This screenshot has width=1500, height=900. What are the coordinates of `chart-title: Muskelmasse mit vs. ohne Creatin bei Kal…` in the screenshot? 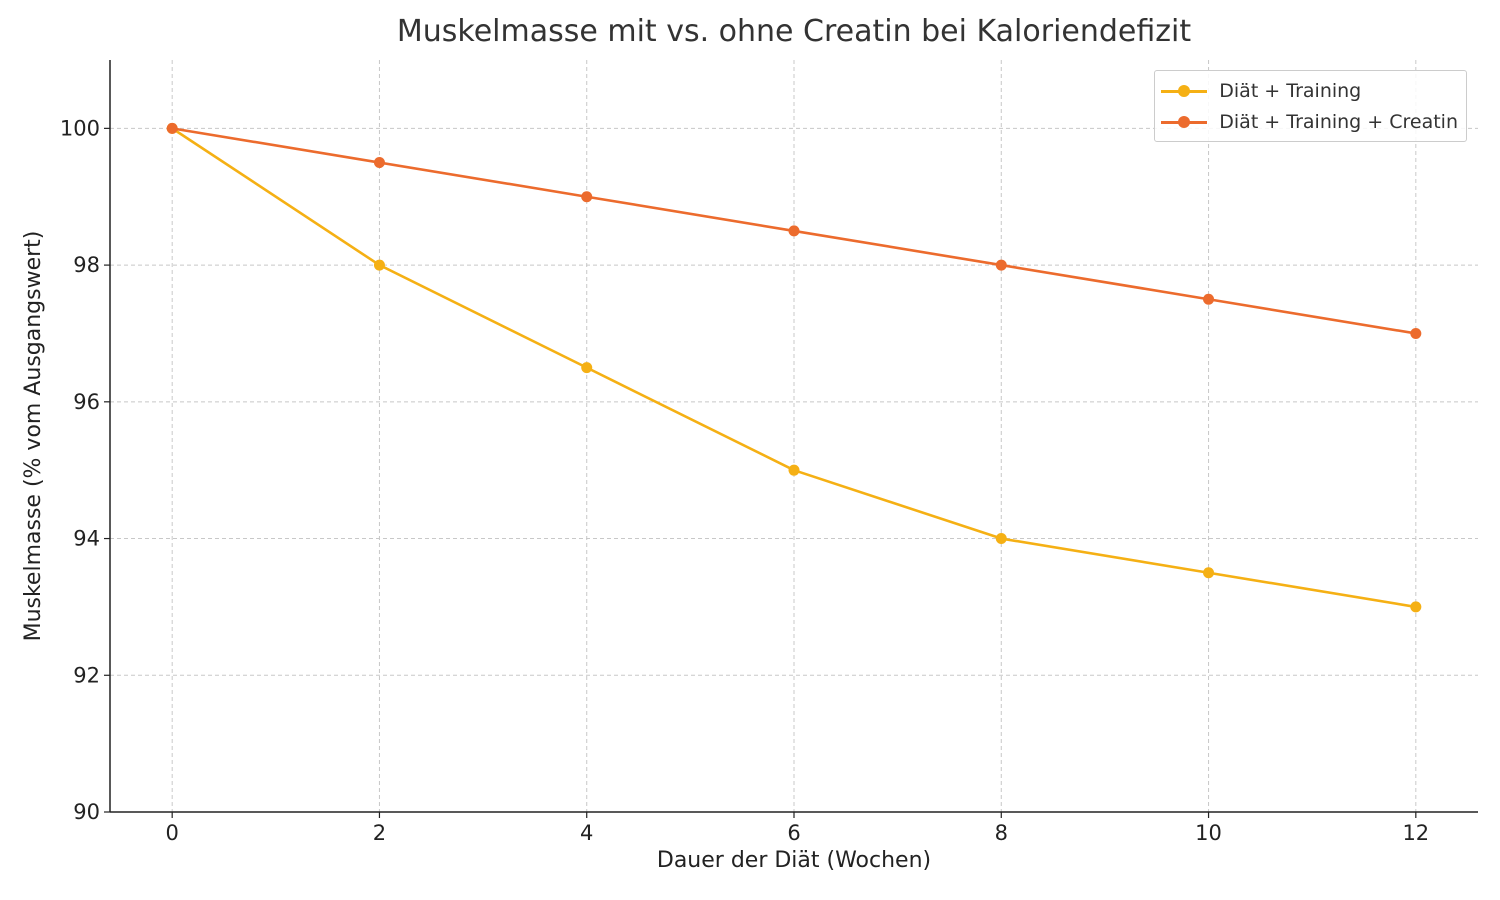 It's located at (794, 31).